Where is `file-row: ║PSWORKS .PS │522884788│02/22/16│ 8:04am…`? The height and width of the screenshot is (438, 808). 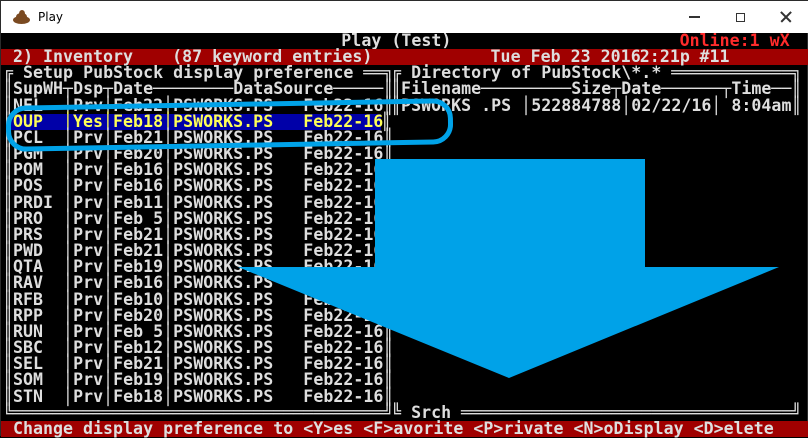 file-row: ║PSWORKS .PS │522884788│02/22/16│ 8:04am… is located at coordinates (596, 105).